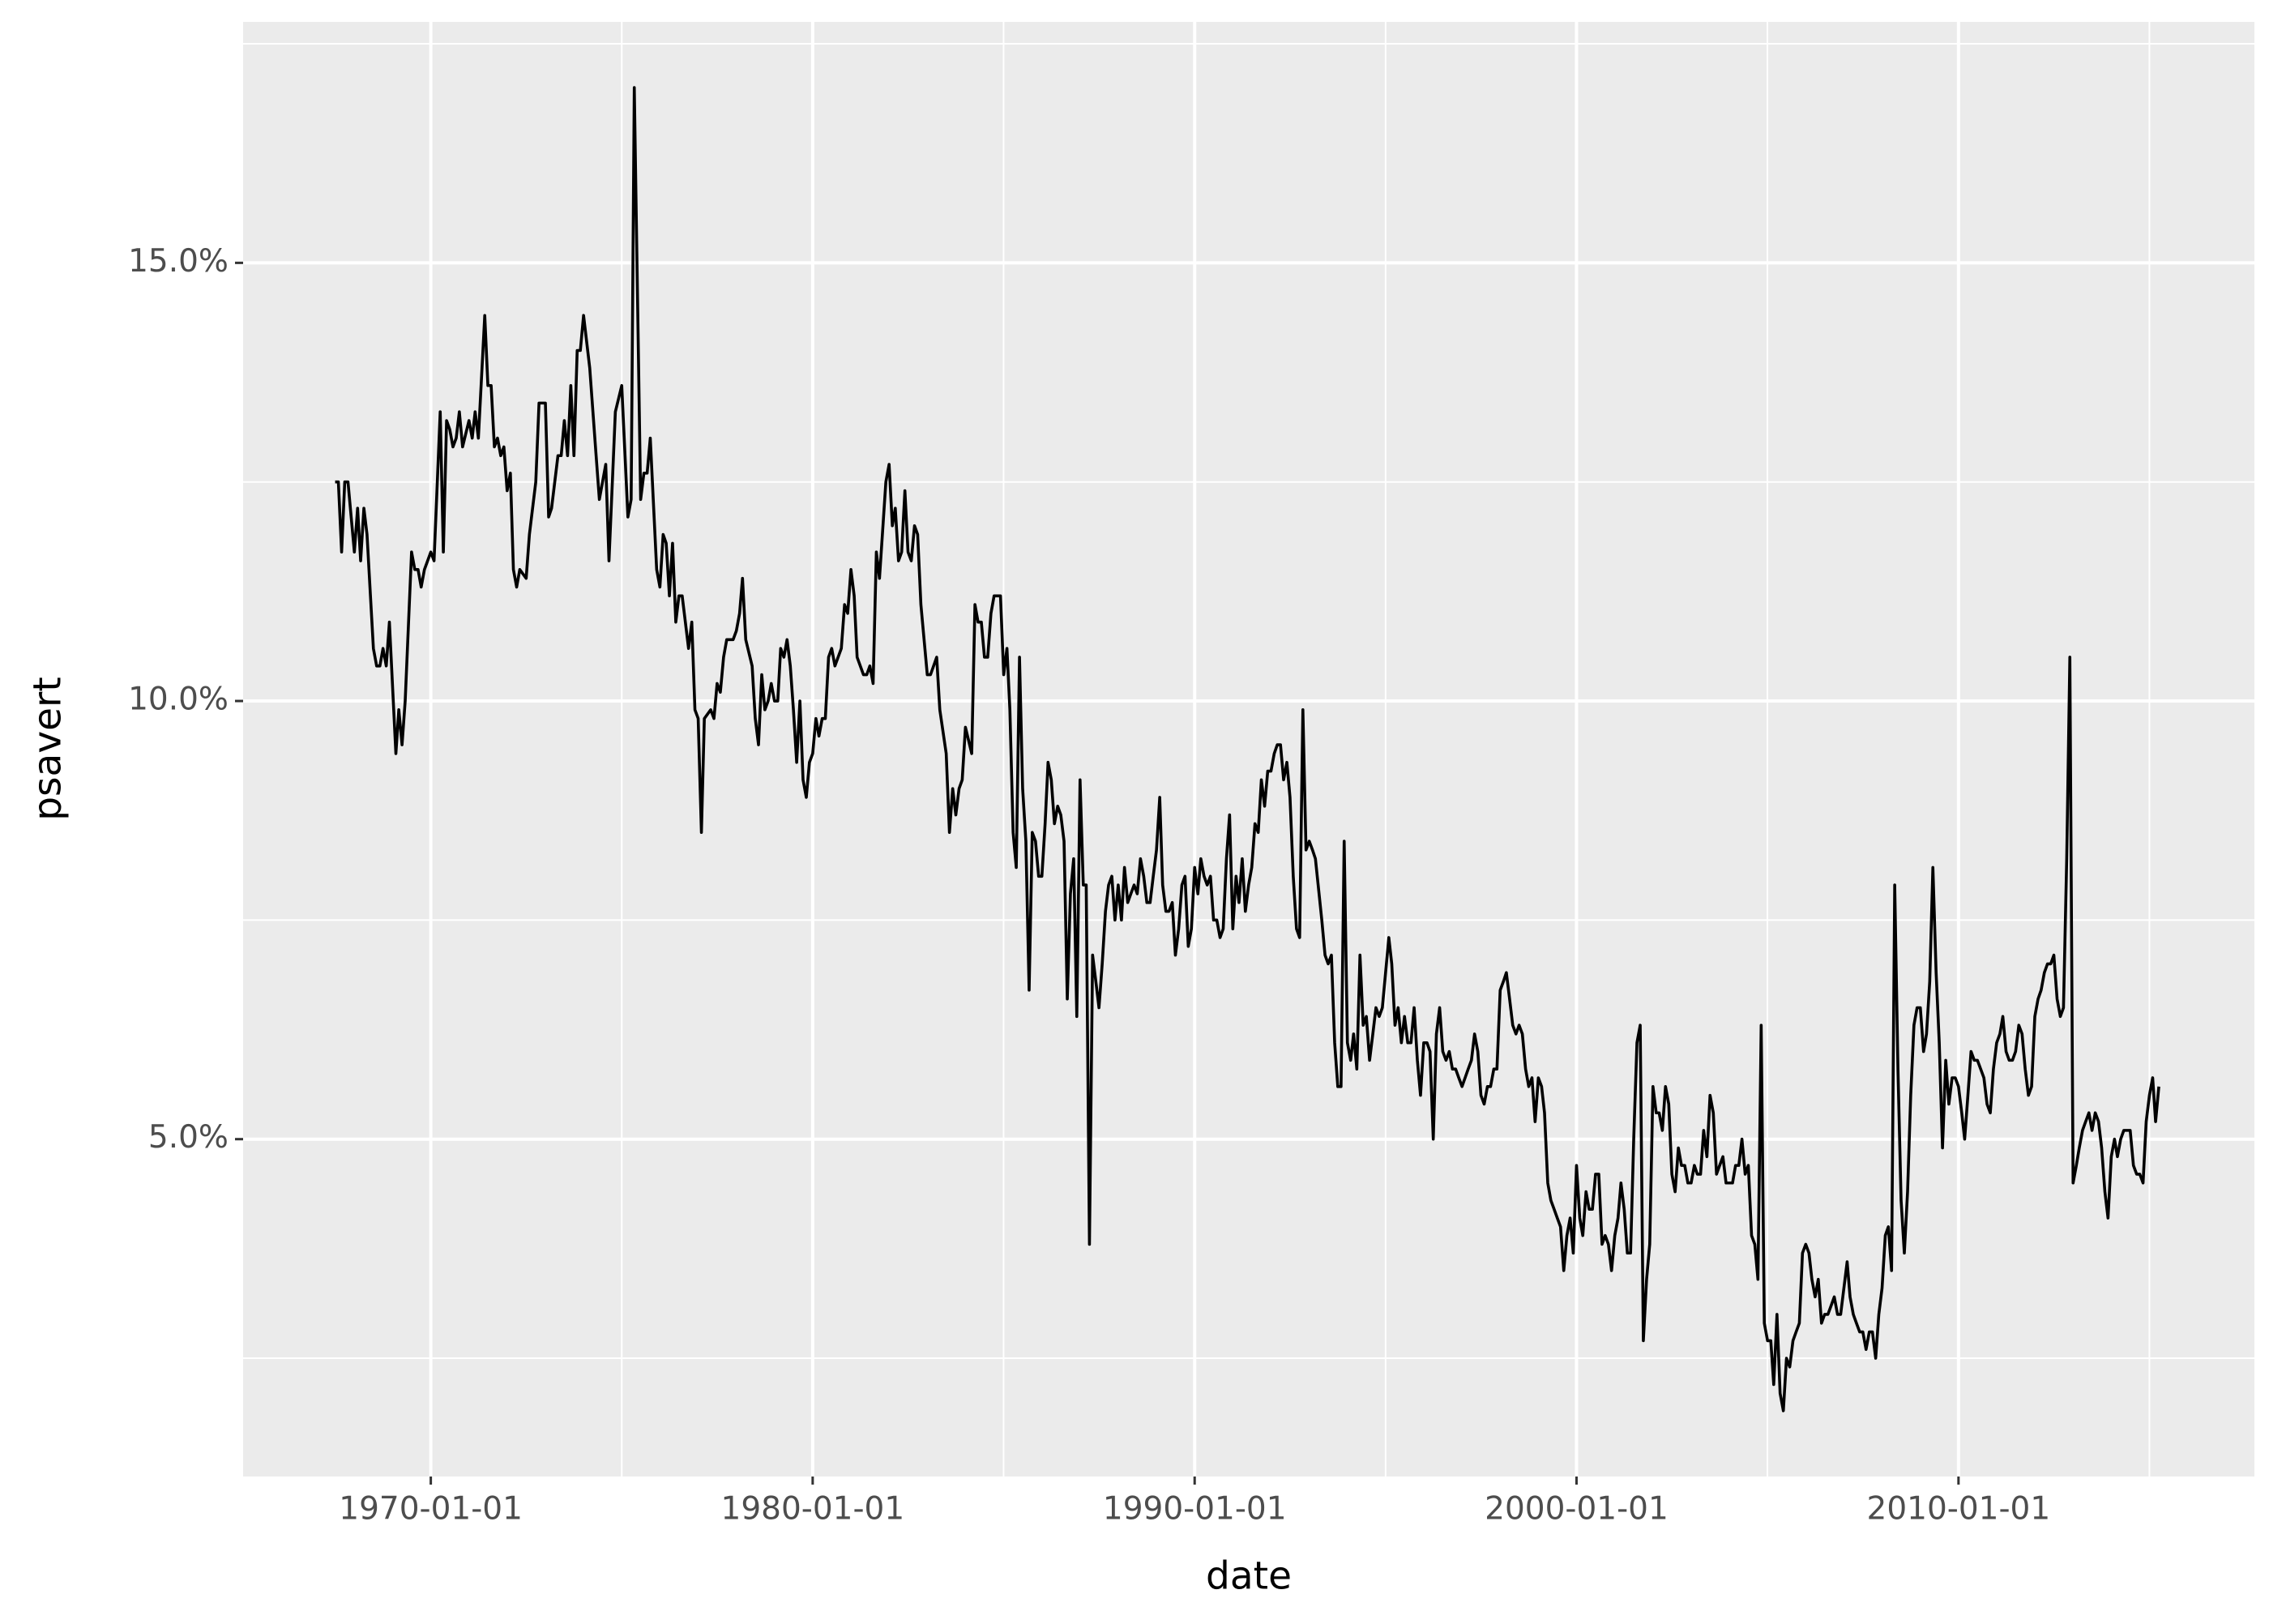  I want to click on x-tick-label: 2010-01-01, so click(1959, 1510).